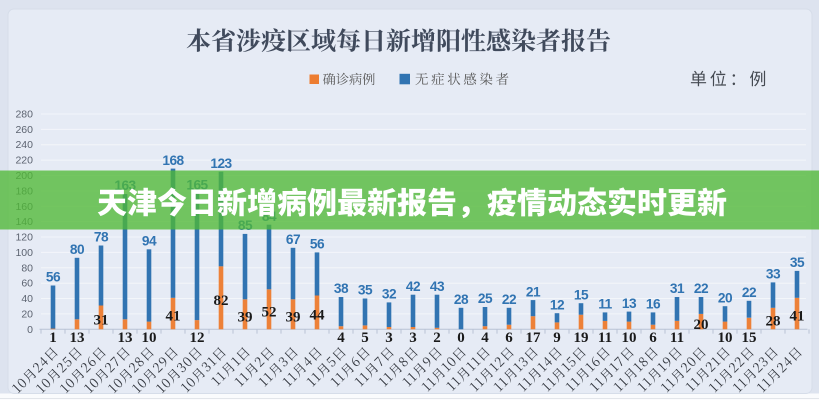  What do you see at coordinates (101, 237) in the screenshot?
I see `svg-text: 78` at bounding box center [101, 237].